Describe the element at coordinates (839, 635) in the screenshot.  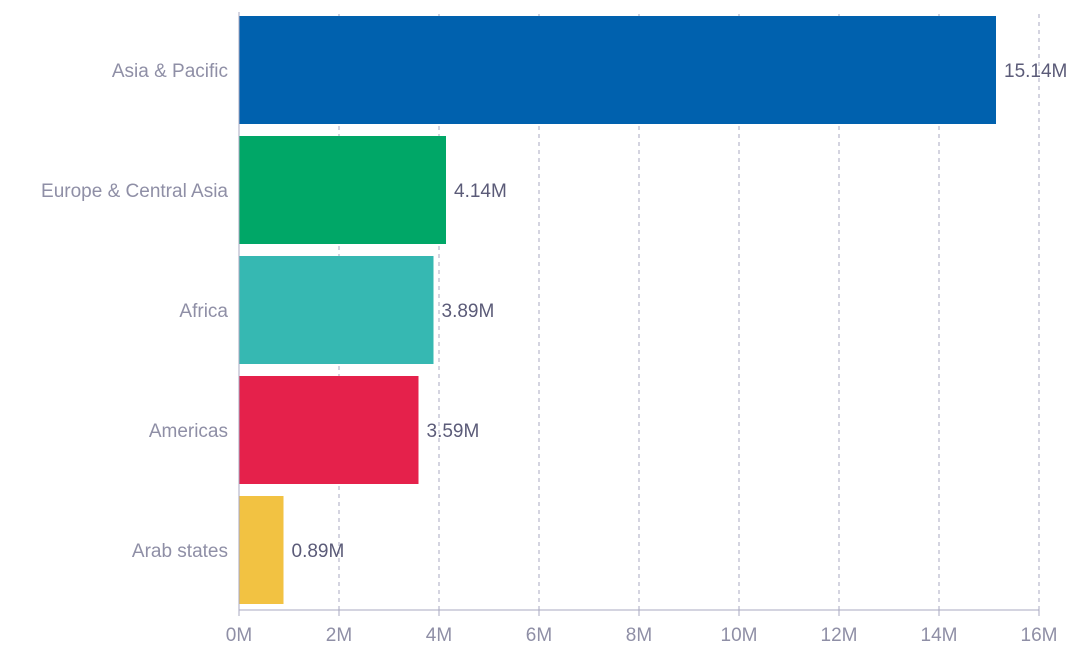
I see `x-tick-label-6: 12M` at that location.